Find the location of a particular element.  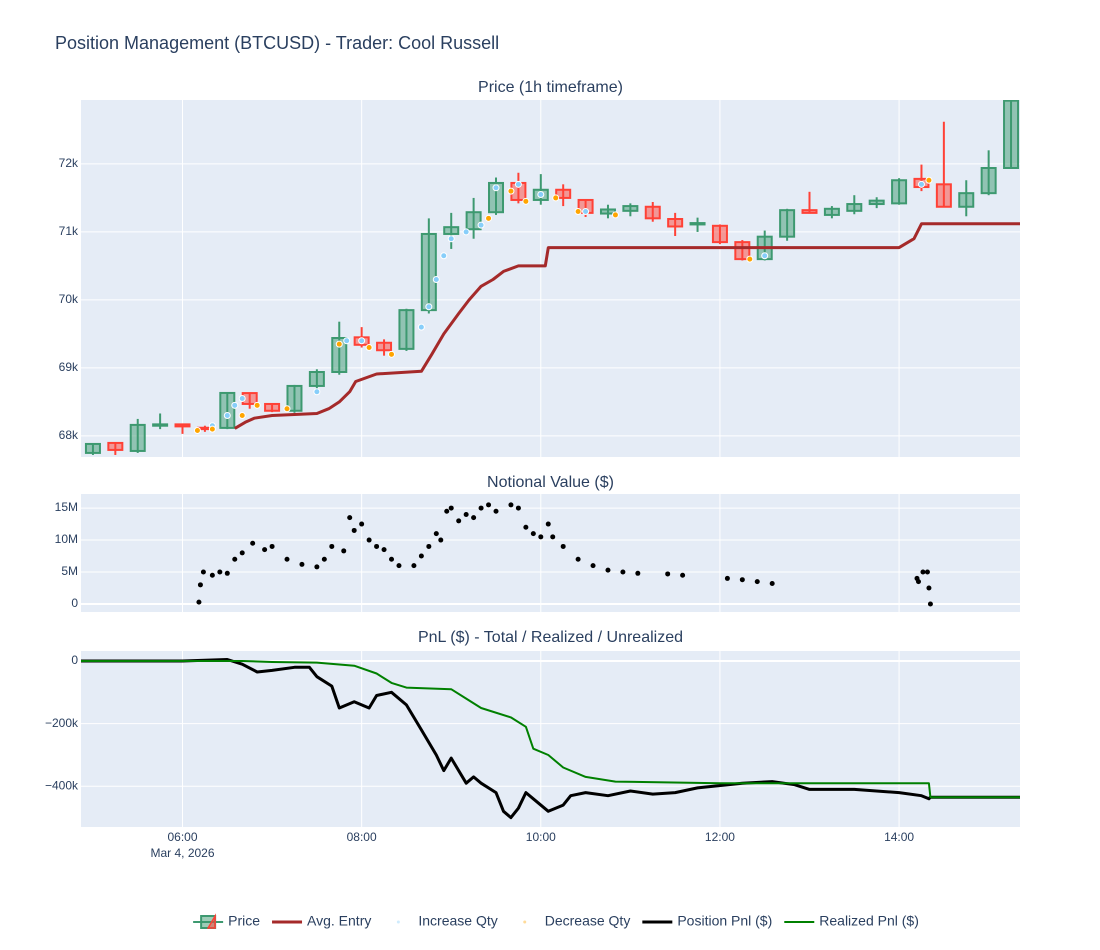

y-tick-label: 68k is located at coordinates (69, 435).